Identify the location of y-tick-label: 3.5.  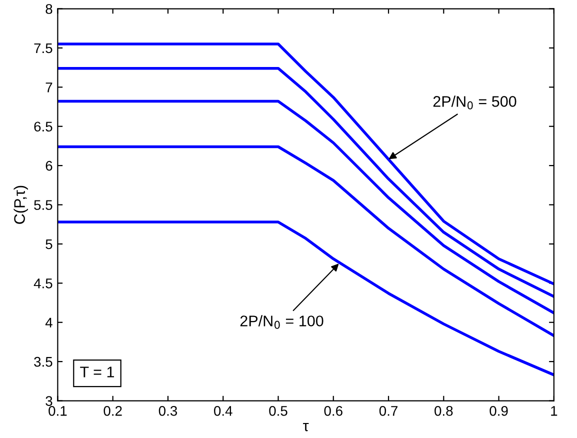
(43, 361).